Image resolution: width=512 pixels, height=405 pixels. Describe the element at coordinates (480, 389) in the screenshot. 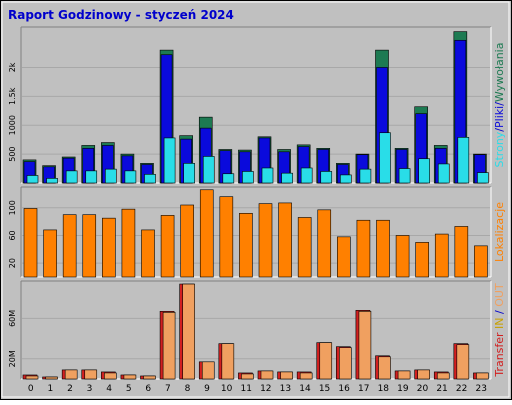

I see `x-tick-label: 23` at that location.